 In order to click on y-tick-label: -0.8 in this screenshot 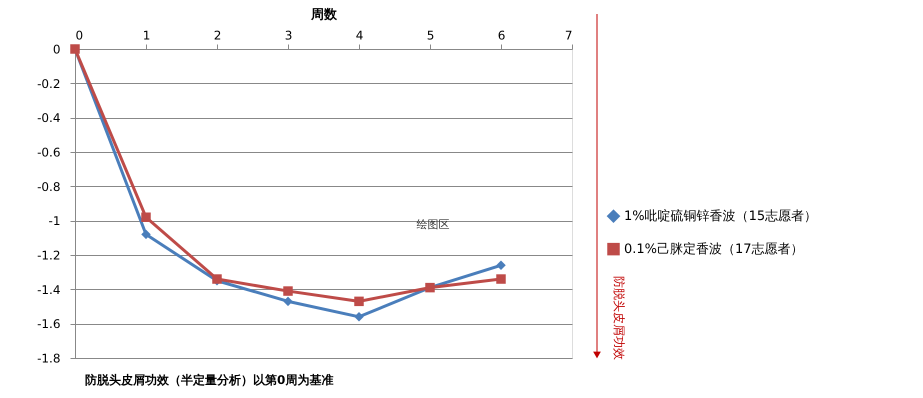, I will do `click(48, 187)`.